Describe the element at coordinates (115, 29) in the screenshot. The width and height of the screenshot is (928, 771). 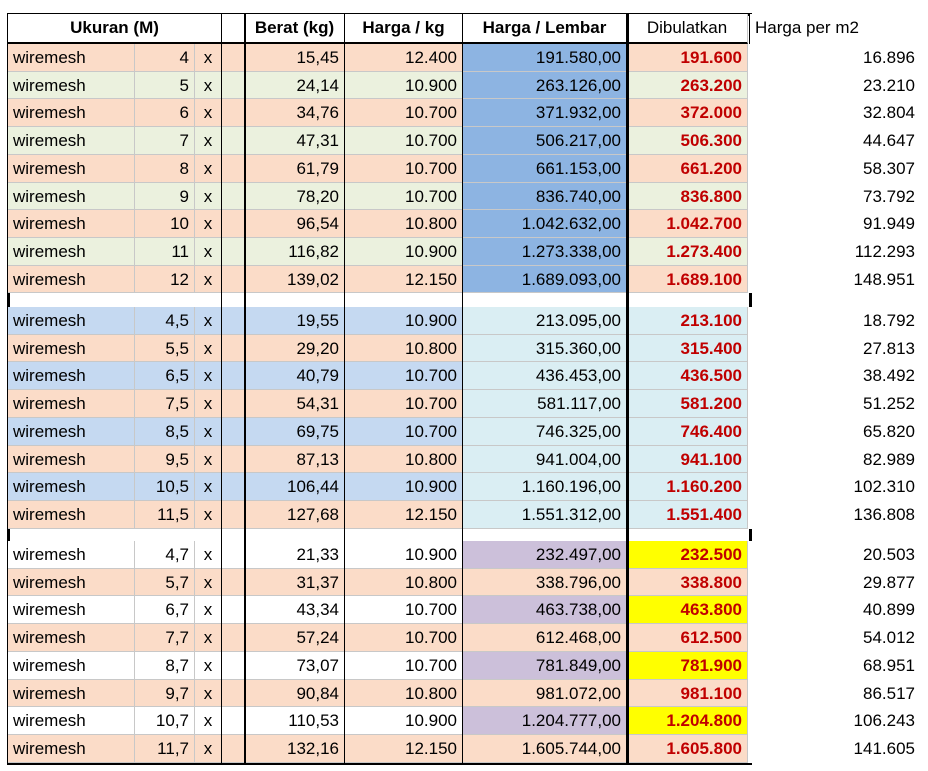
I see `header-cell: Ukuran (M)` at that location.